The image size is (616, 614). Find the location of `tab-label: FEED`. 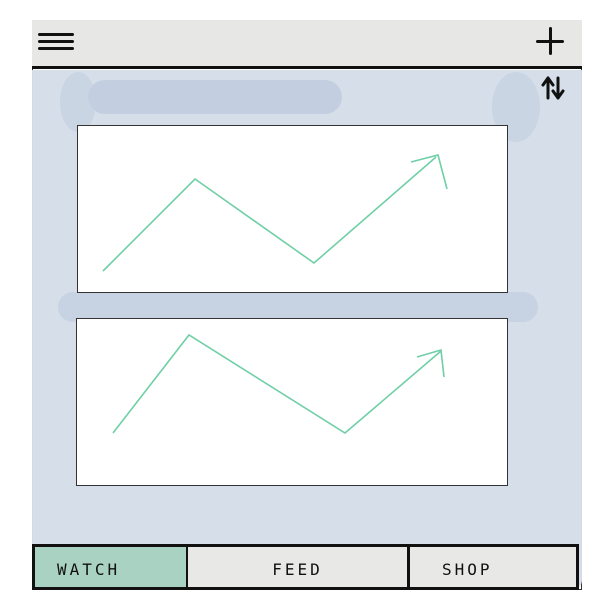

tab-label: FEED is located at coordinates (297, 569).